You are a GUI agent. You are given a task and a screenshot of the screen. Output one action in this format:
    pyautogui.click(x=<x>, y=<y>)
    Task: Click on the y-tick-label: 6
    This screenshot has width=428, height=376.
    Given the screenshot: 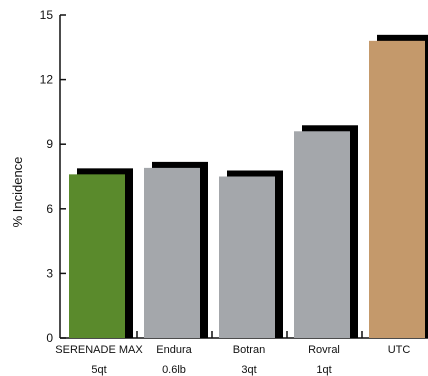 What is the action you would take?
    pyautogui.click(x=49, y=209)
    